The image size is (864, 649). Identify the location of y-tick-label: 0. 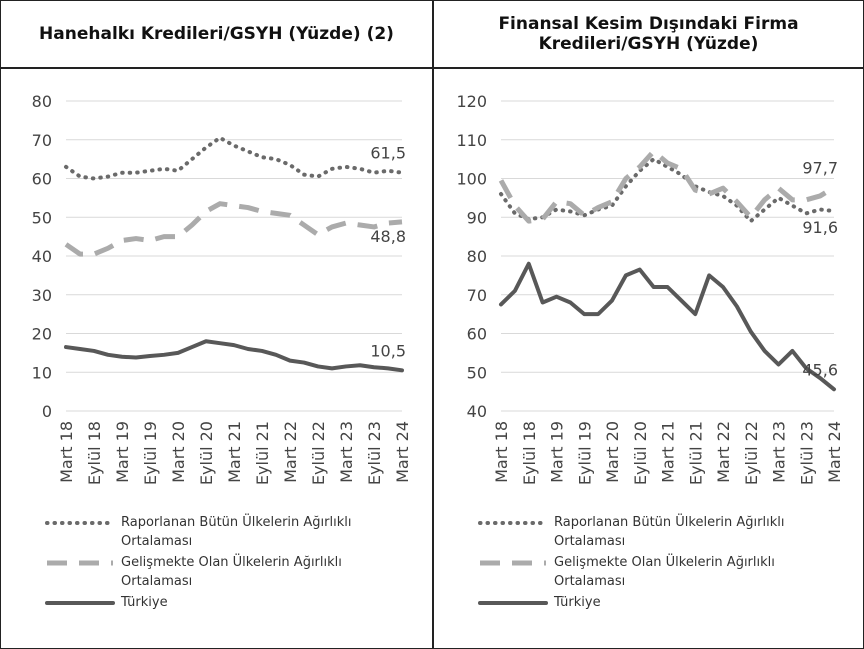
(47, 411).